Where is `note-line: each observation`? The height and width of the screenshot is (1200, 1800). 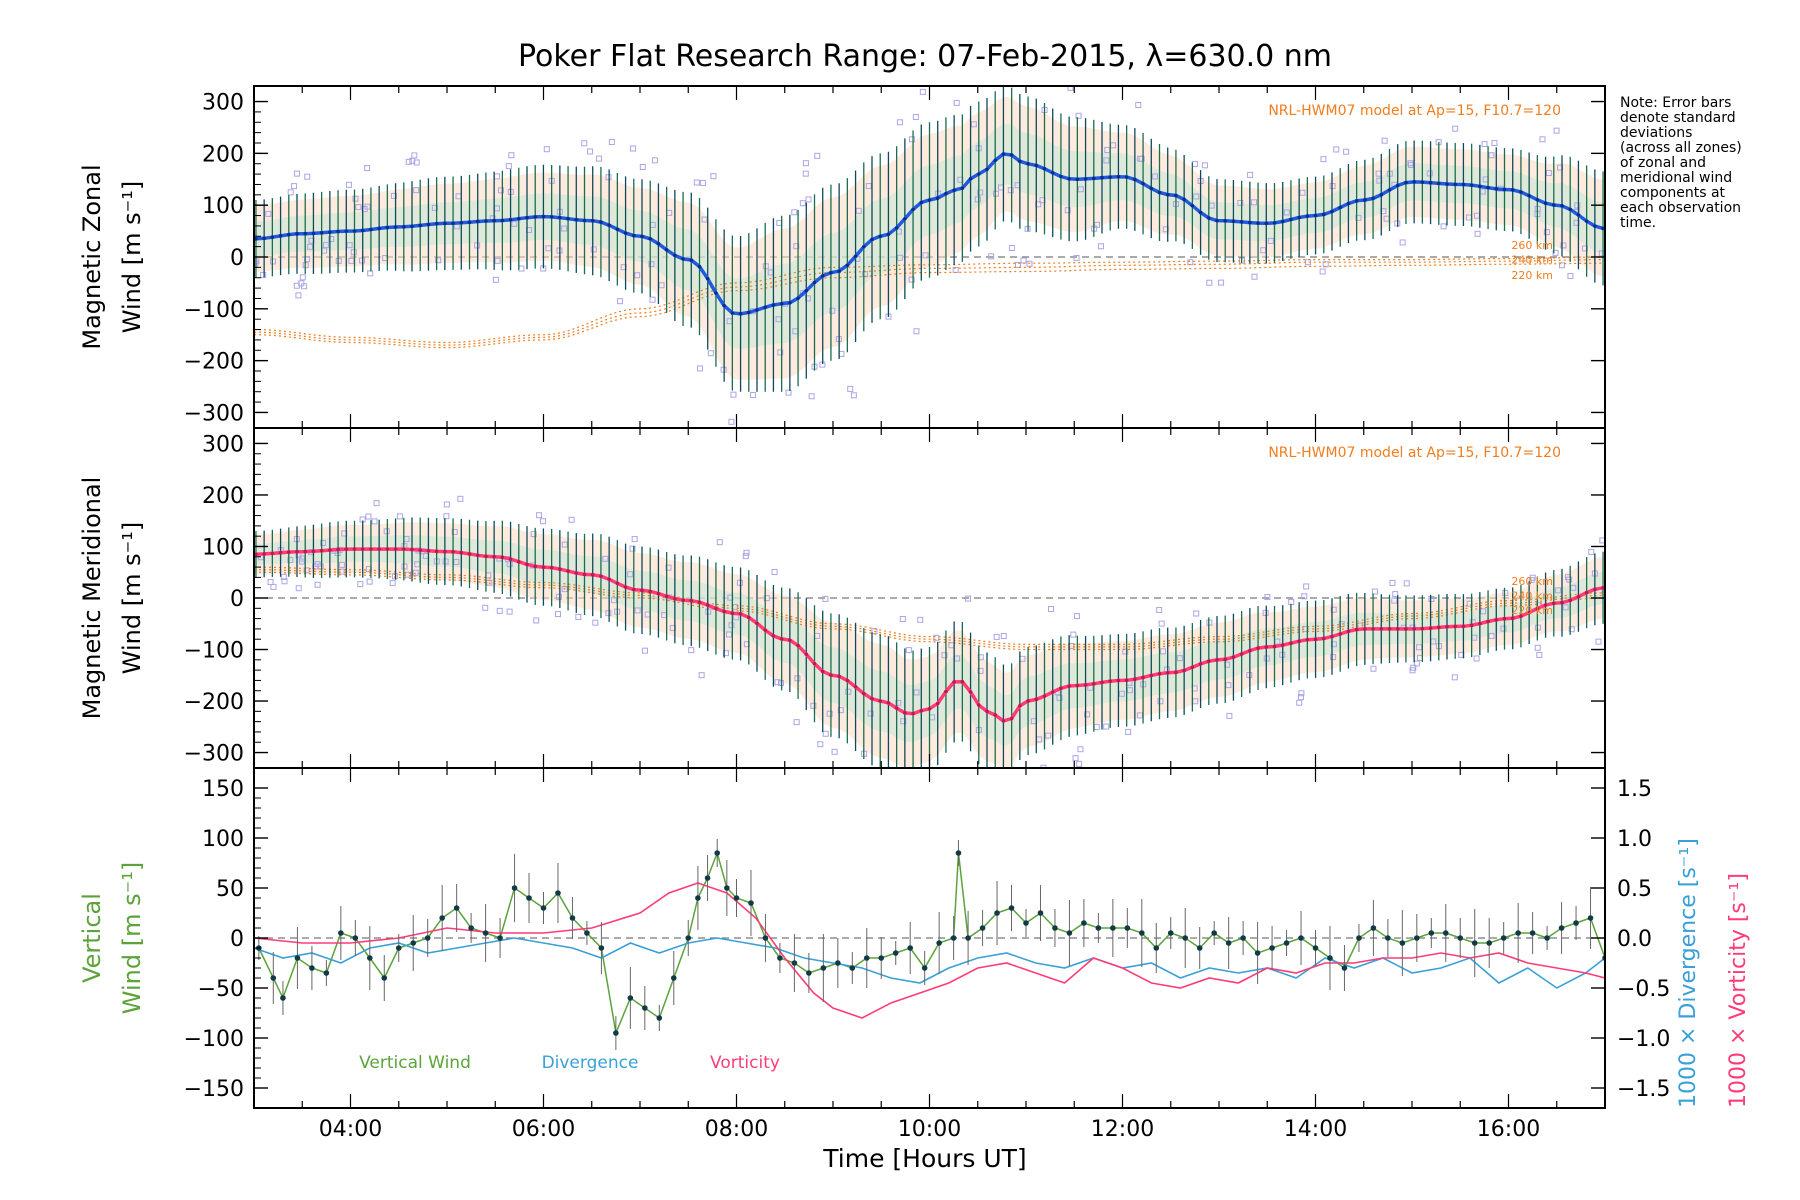 note-line: each observation is located at coordinates (1680, 208).